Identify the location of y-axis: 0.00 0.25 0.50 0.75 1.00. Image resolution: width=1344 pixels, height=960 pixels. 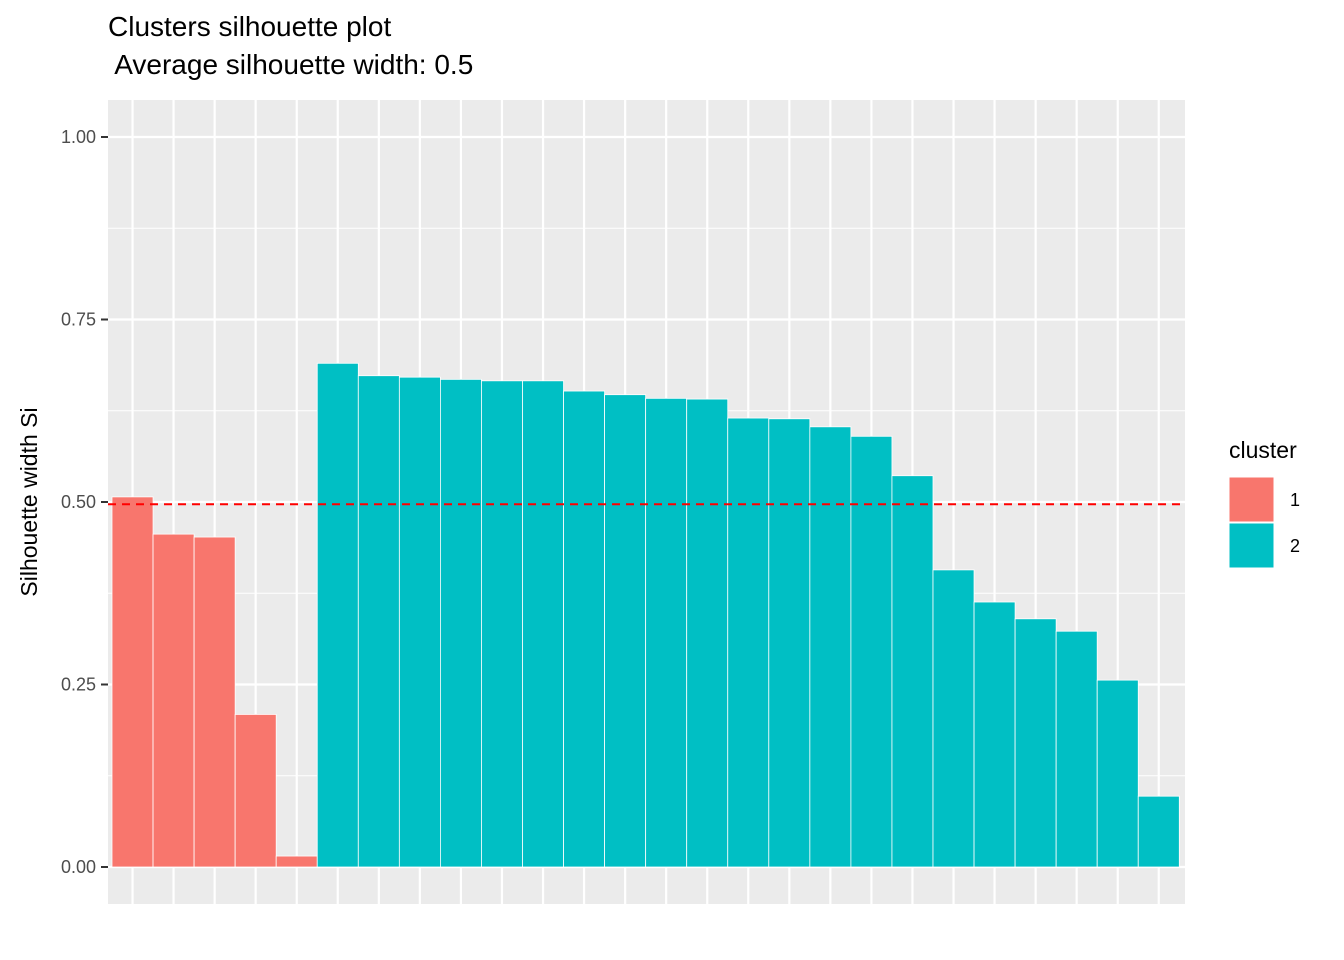
(84, 502).